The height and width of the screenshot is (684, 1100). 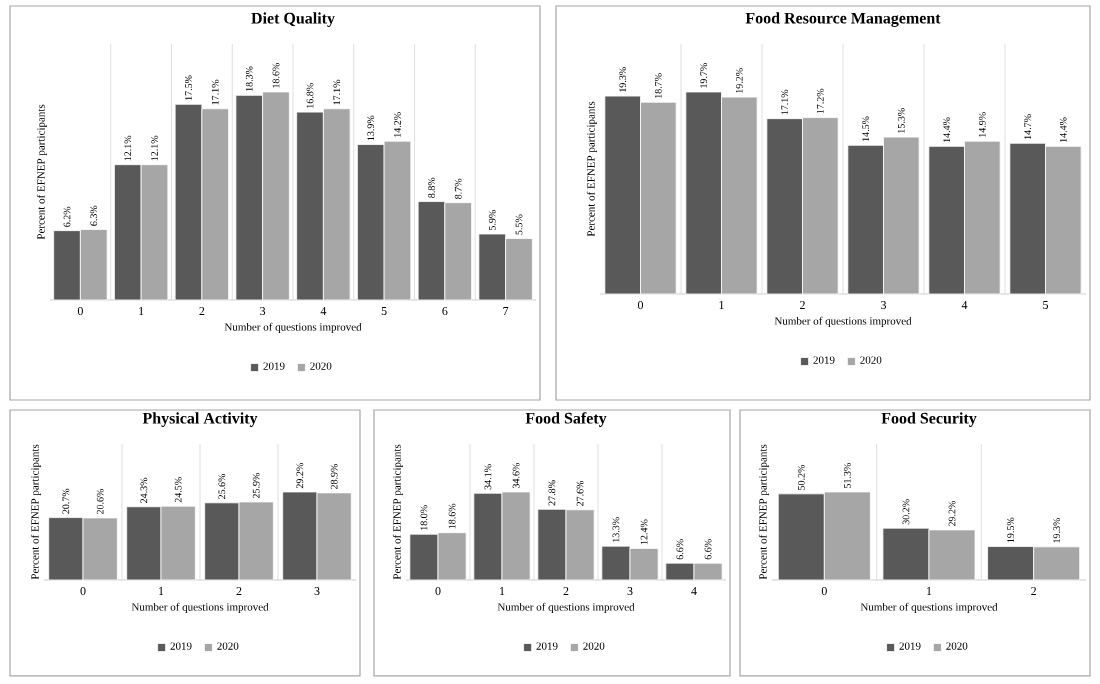 I want to click on chart-title: Physical Activity, so click(x=200, y=419).